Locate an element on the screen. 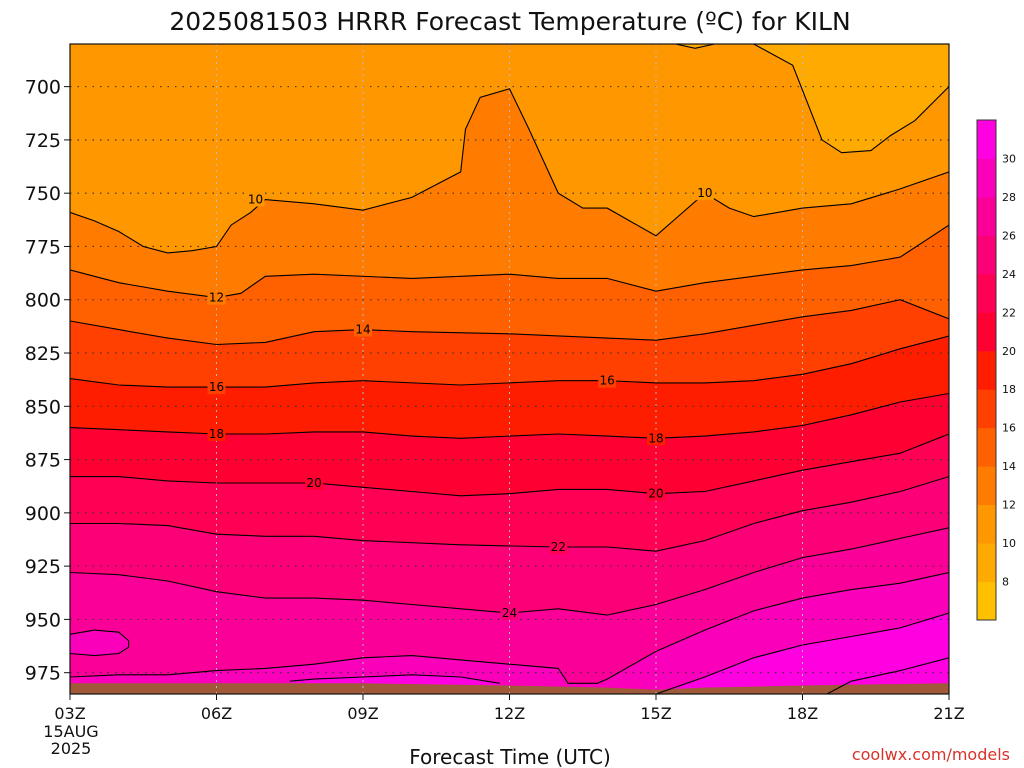 This screenshot has height=768, width=1024. x-axis: 03Z 06Z 09Z 12Z 15Z 18Z 21Z is located at coordinates (509, 708).